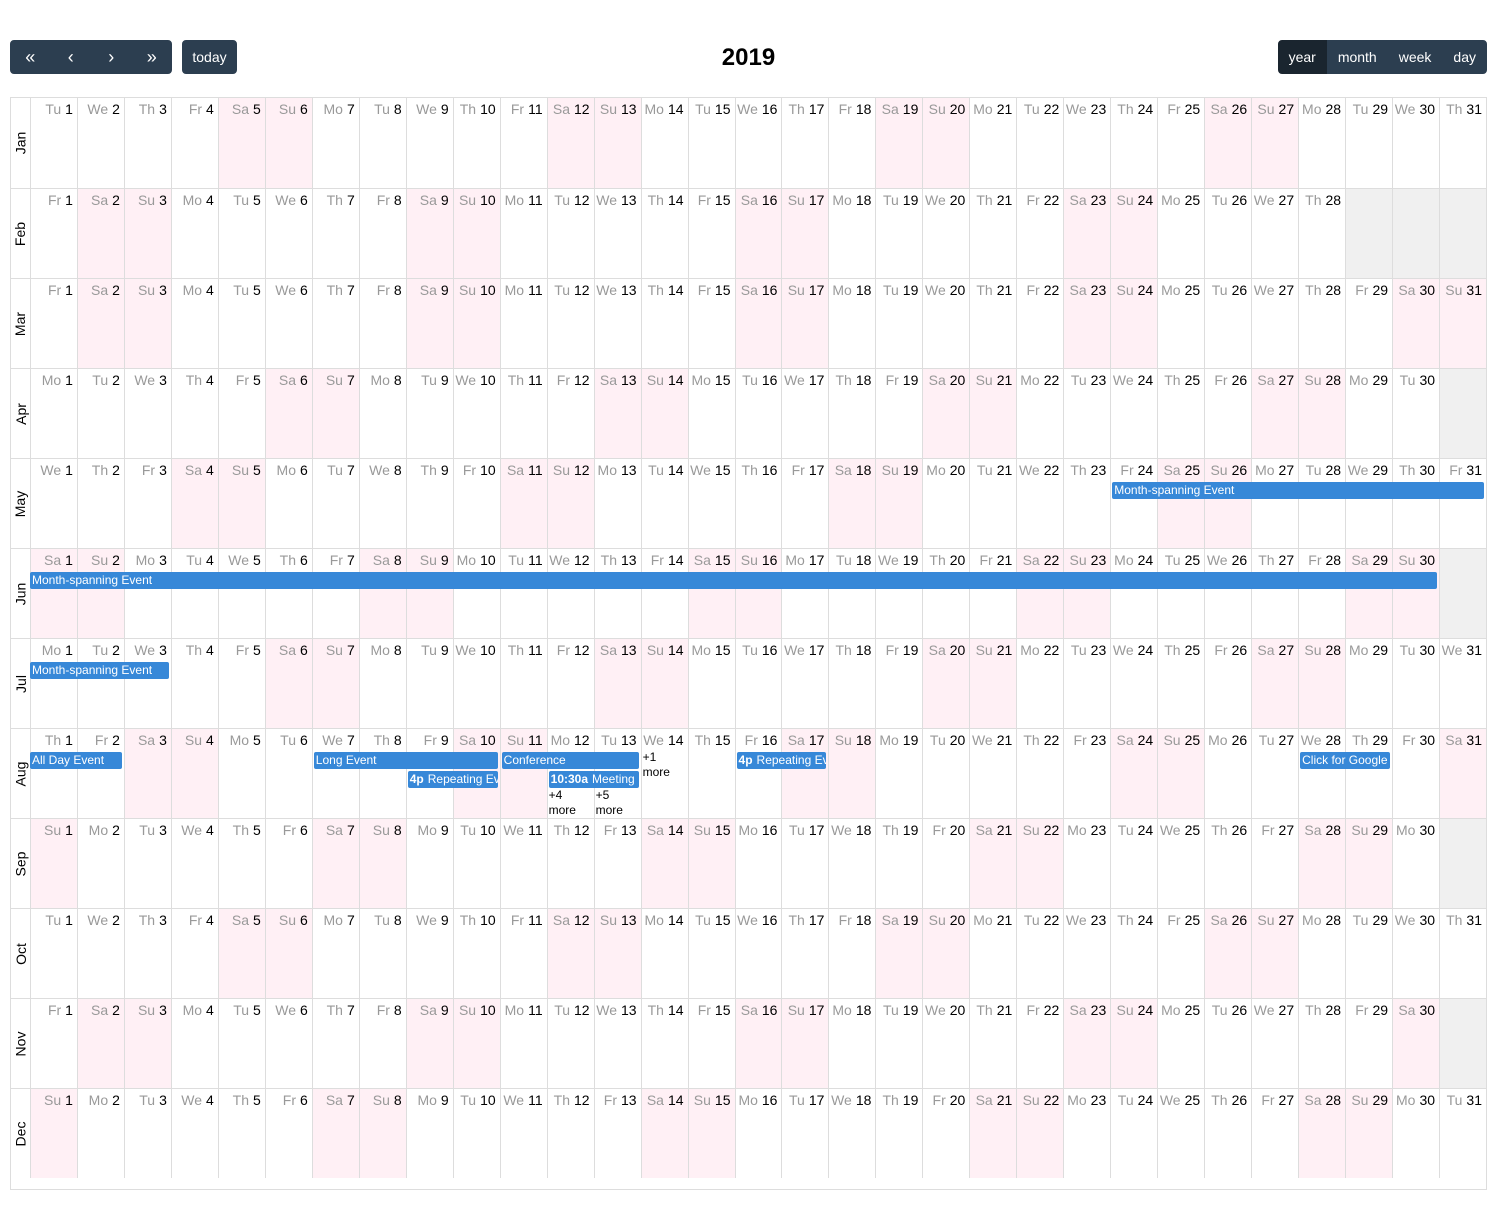 Image resolution: width=1497 pixels, height=1230 pixels. I want to click on day-number: 8, so click(397, 470).